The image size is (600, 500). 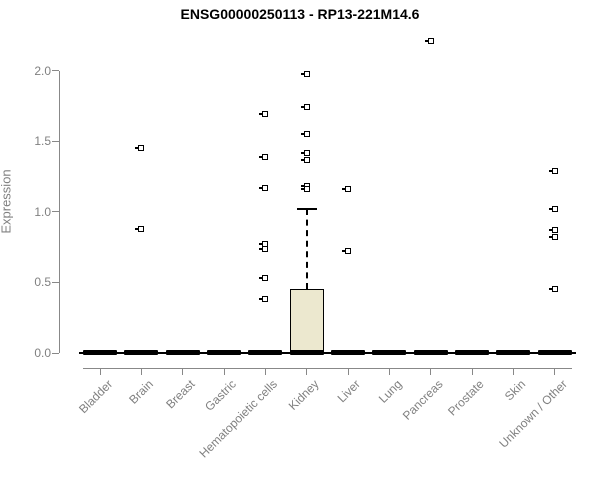 What do you see at coordinates (327, 368) in the screenshot?
I see `x-axis-line` at bounding box center [327, 368].